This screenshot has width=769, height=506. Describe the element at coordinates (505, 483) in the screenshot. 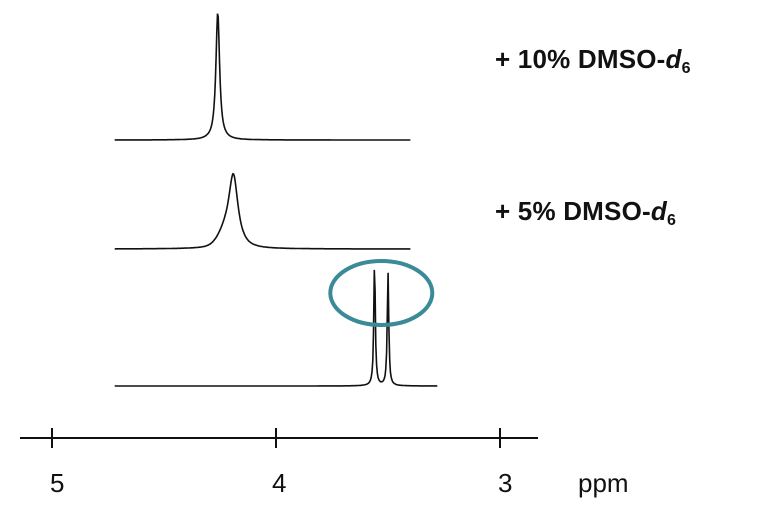

I see `x-tick-label-3: 3` at that location.